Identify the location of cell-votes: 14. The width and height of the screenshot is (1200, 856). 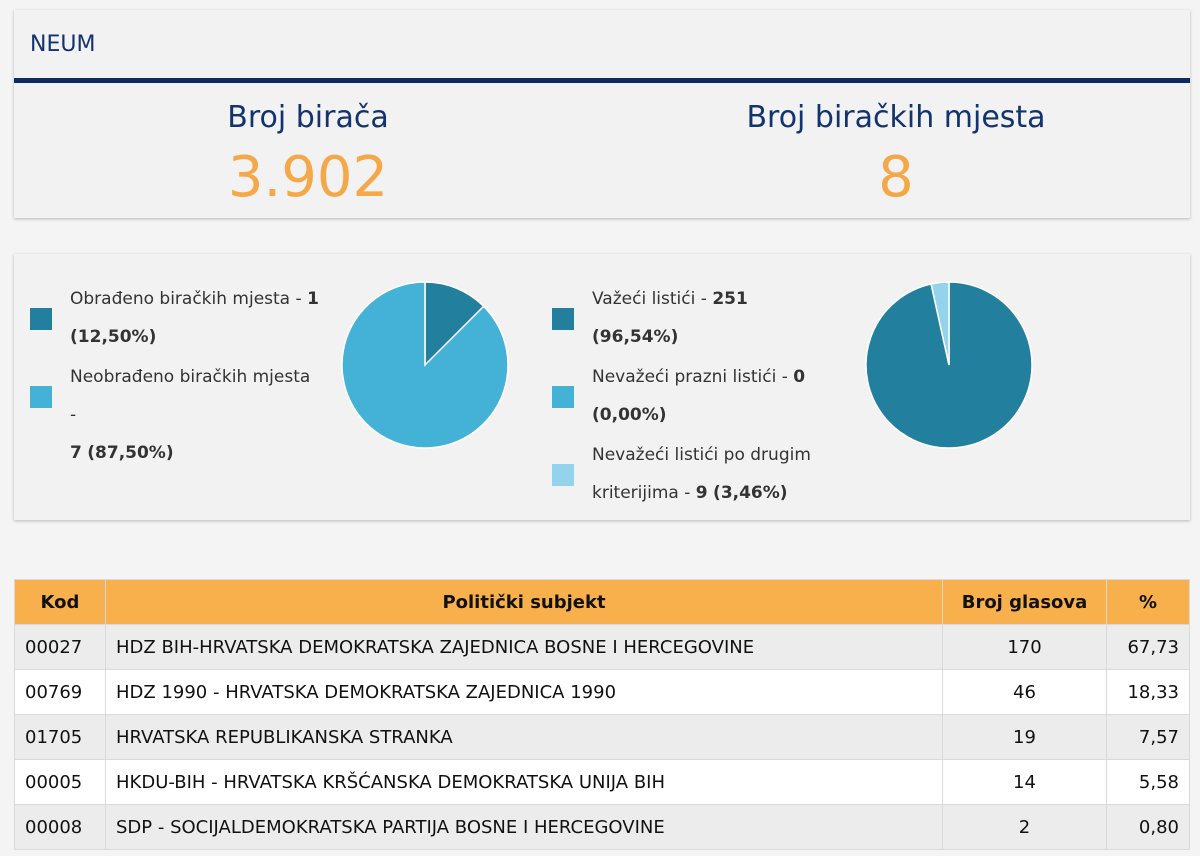
(1024, 782).